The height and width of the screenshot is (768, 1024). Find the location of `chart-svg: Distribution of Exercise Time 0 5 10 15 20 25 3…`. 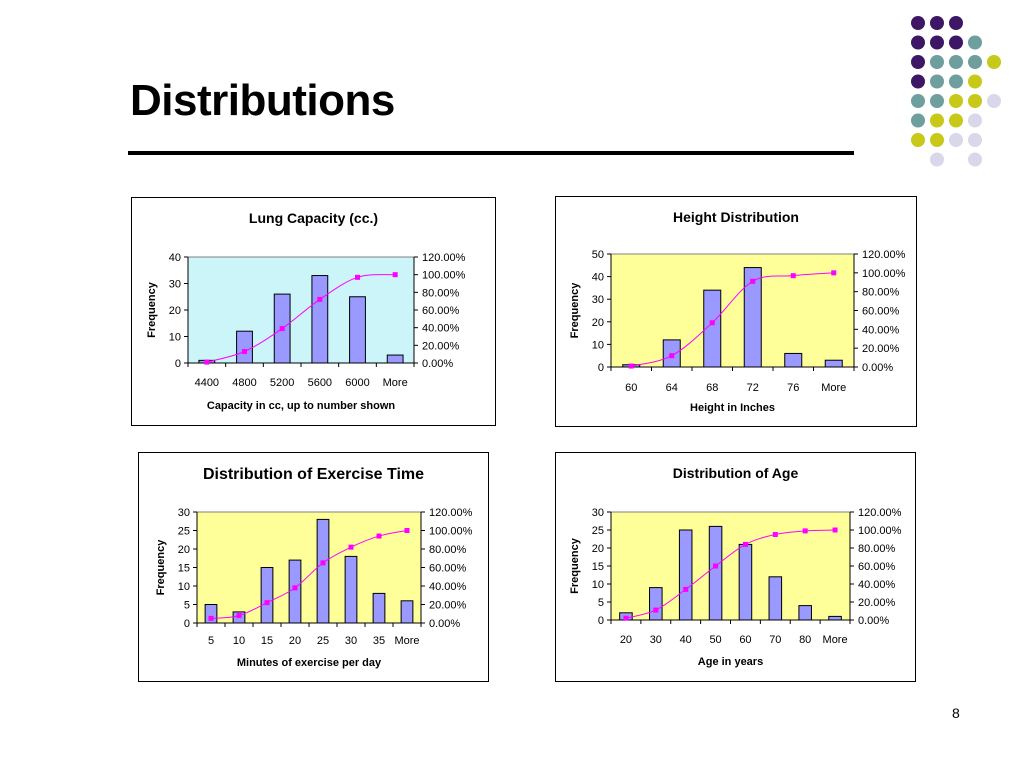

chart-svg: Distribution of Exercise Time 0 5 10 15 20 25 3… is located at coordinates (314, 567).